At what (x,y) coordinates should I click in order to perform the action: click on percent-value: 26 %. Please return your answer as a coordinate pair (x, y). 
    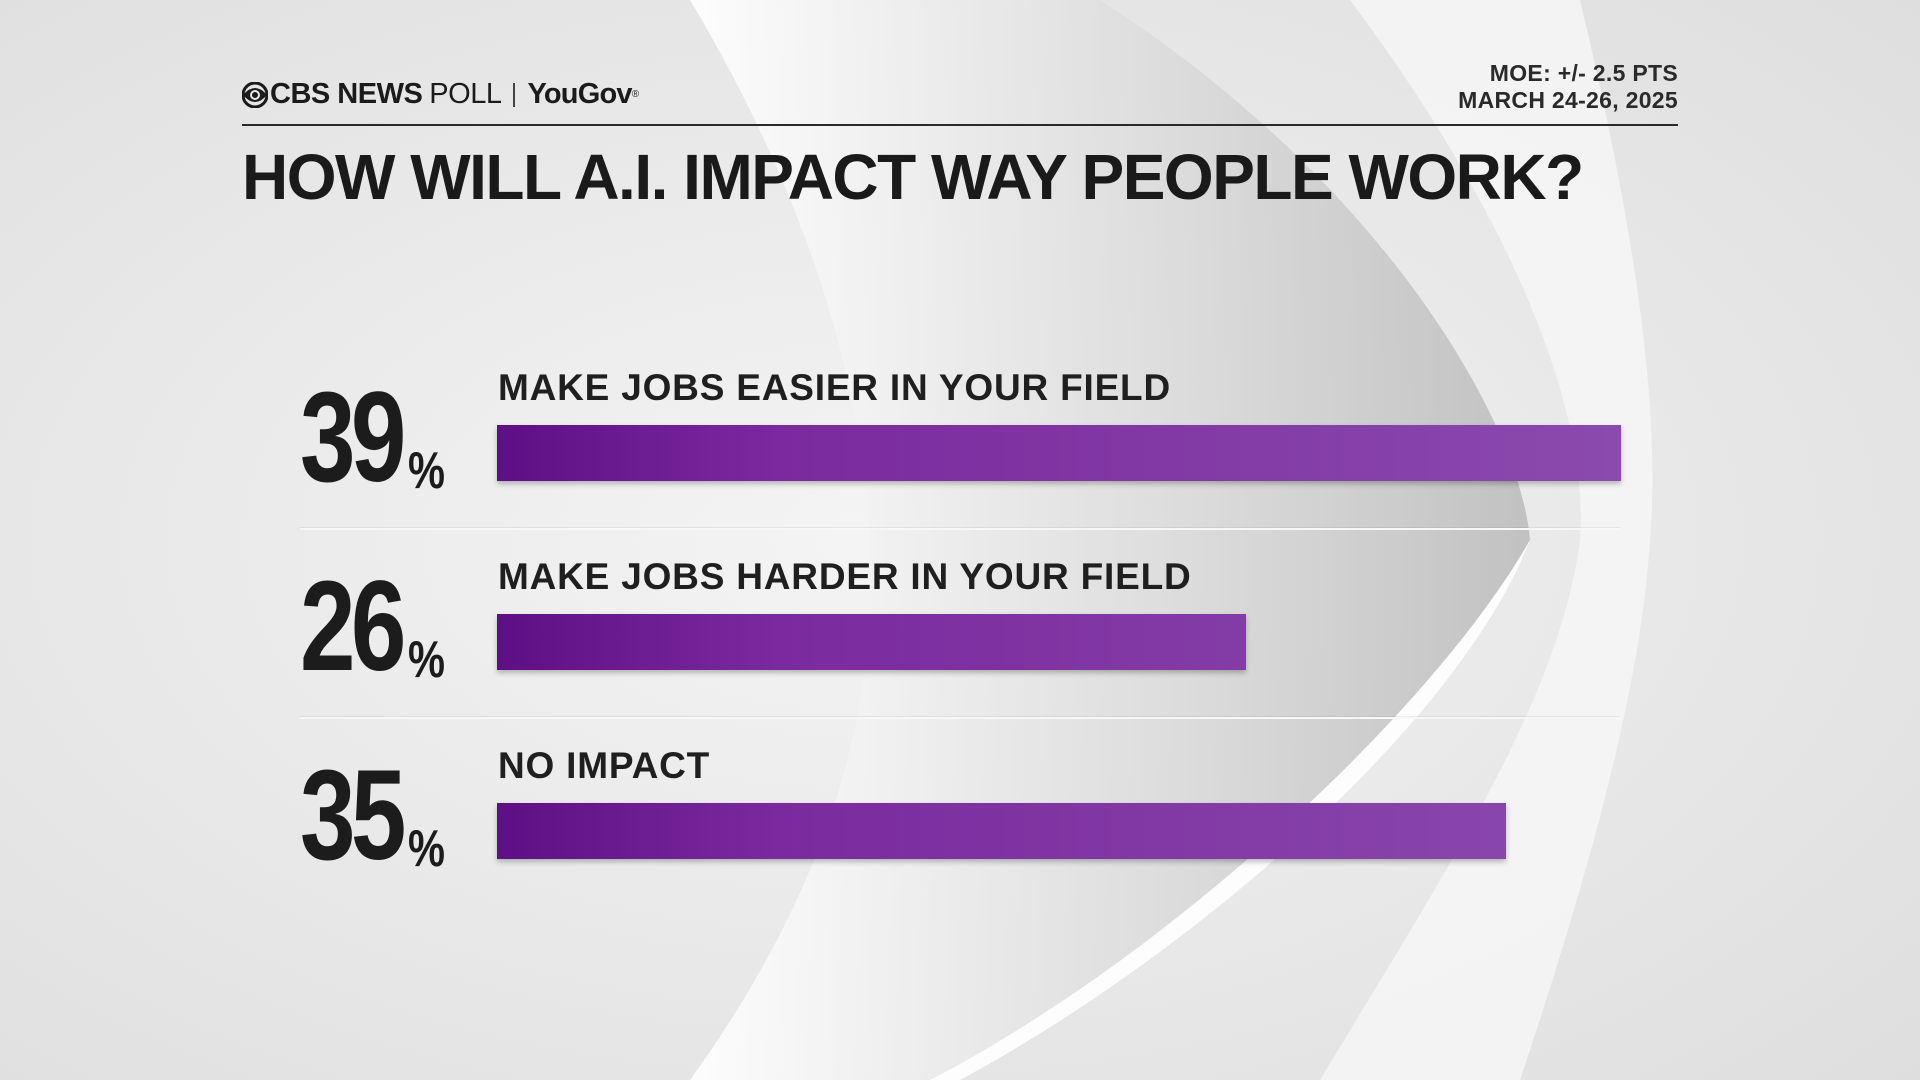
    Looking at the image, I should click on (395, 626).